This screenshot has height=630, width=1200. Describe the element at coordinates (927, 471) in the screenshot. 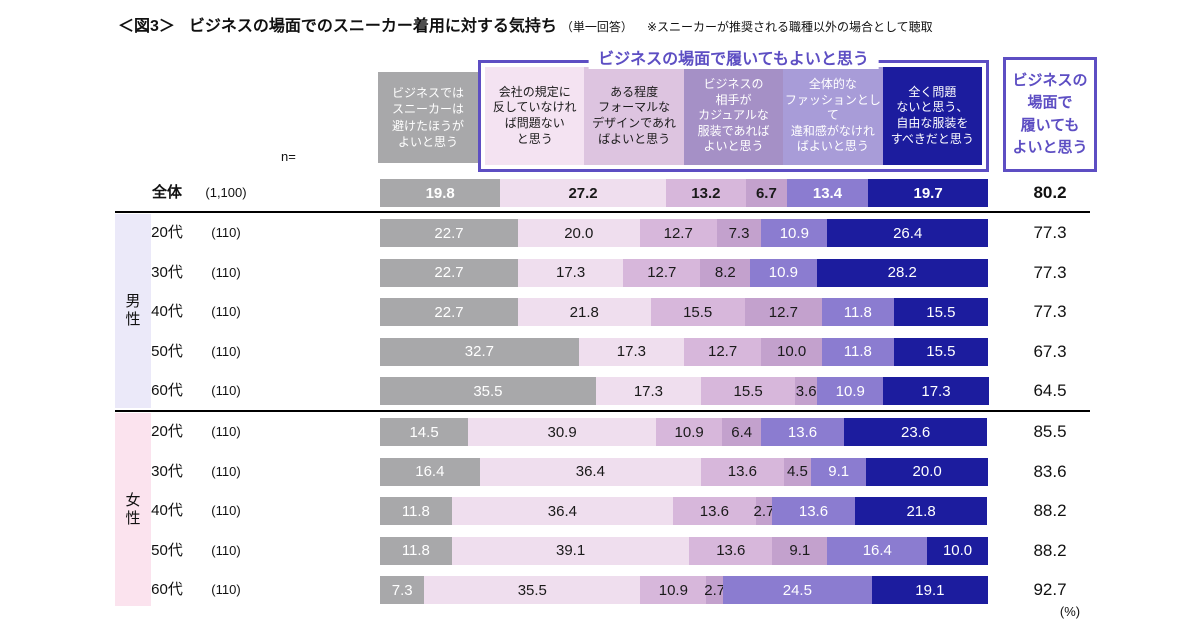

I see `bar-segment: 20.0` at that location.